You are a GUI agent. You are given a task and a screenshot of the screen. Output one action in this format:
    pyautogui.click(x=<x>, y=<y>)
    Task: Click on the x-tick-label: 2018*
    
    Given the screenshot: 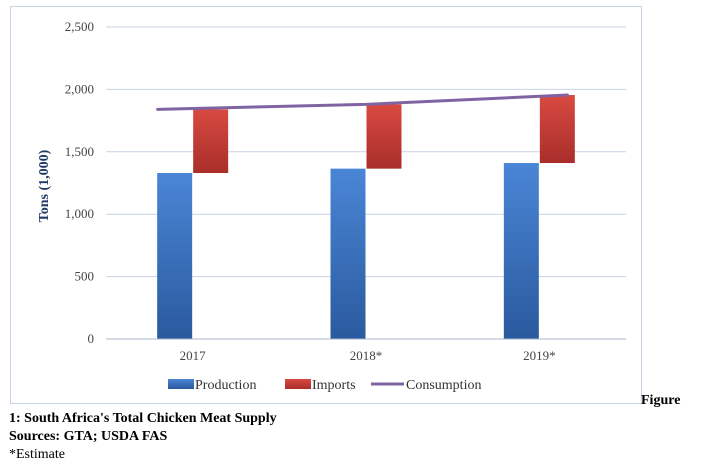 What is the action you would take?
    pyautogui.click(x=366, y=355)
    